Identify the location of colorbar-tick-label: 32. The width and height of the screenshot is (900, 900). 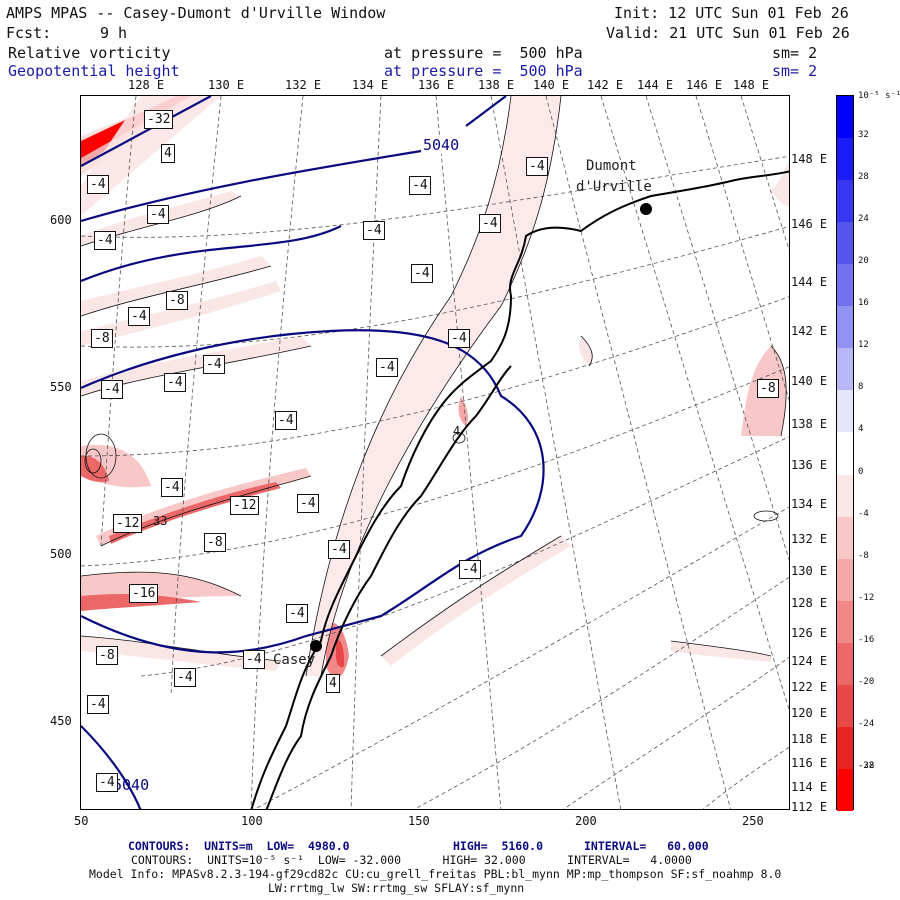
(863, 135).